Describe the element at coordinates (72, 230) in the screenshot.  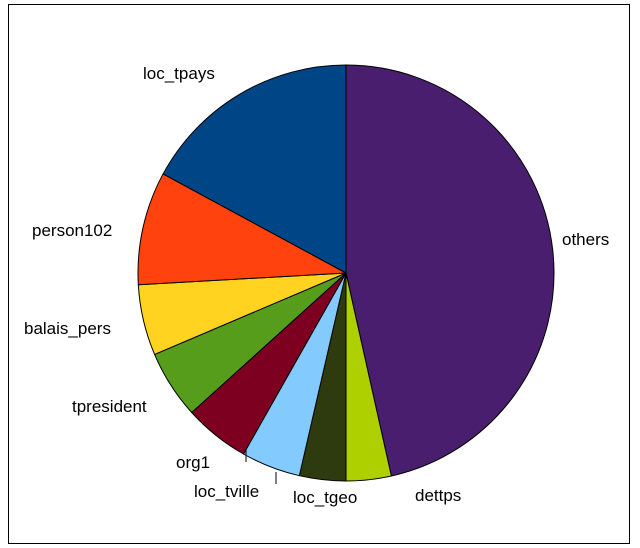
I see `slice-label-person102: person102` at that location.